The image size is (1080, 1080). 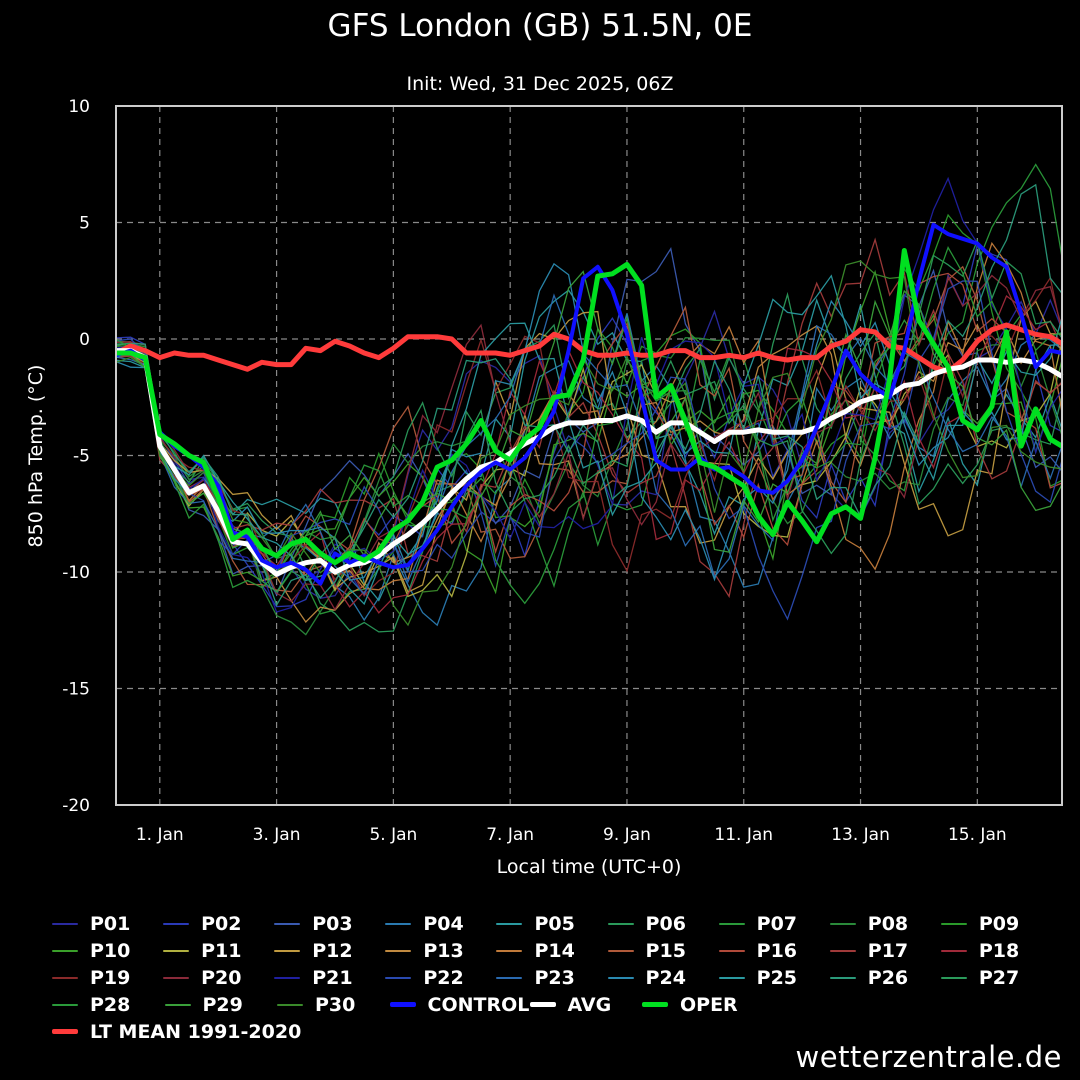 I want to click on legend-item: P12, so click(x=329, y=951).